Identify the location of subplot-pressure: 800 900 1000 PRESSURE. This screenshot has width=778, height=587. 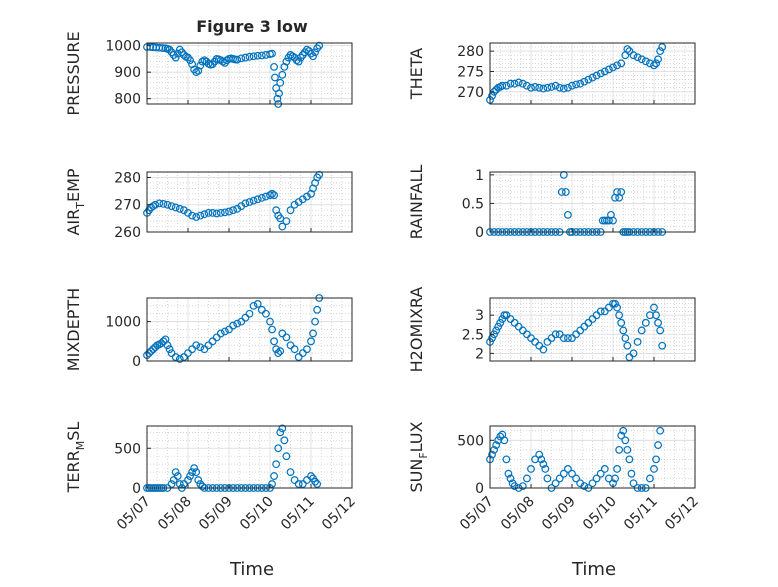
(208, 73).